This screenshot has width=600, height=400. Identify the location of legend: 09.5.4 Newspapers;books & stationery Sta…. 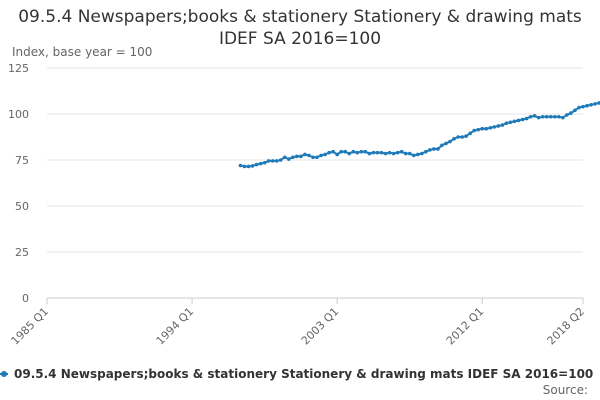
(296, 374).